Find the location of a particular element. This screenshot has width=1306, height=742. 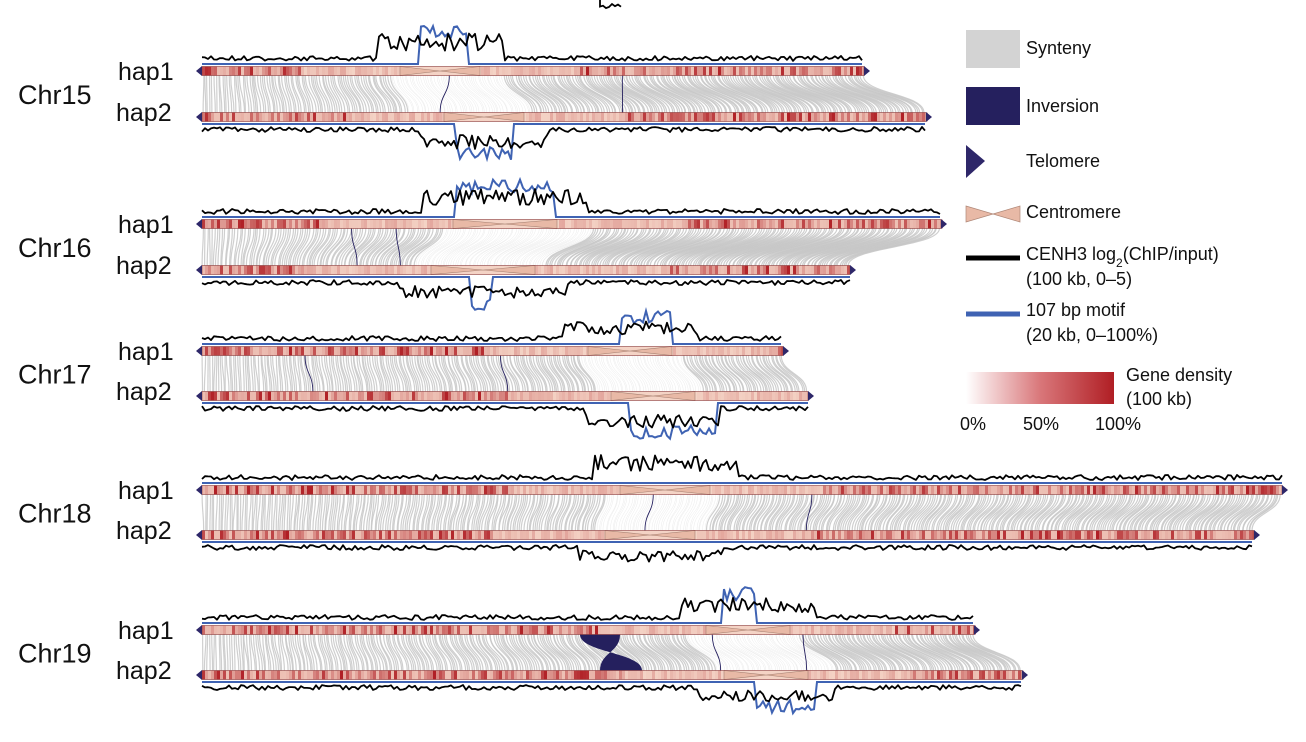

legend-cenh3-sublabel: (100 kb, 0–5) is located at coordinates (1079, 279).